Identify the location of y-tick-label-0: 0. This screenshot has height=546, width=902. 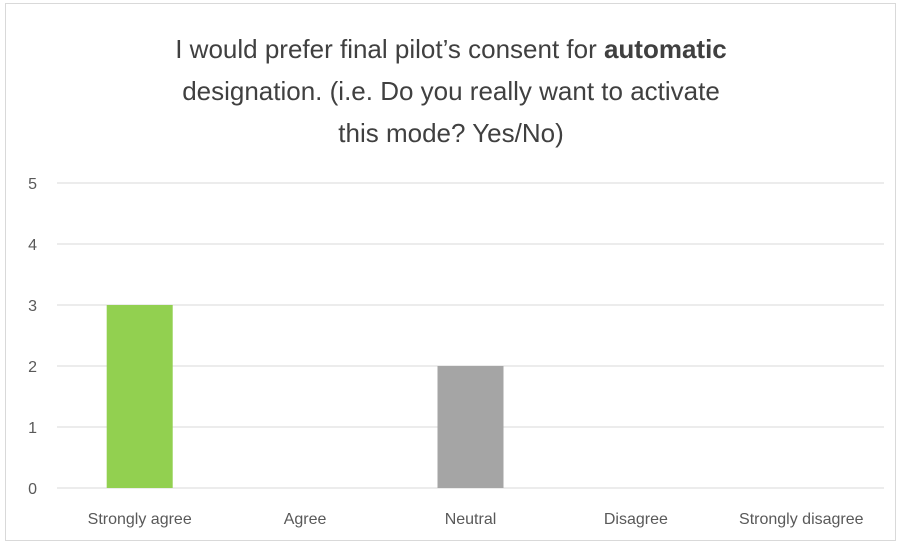
(32, 489).